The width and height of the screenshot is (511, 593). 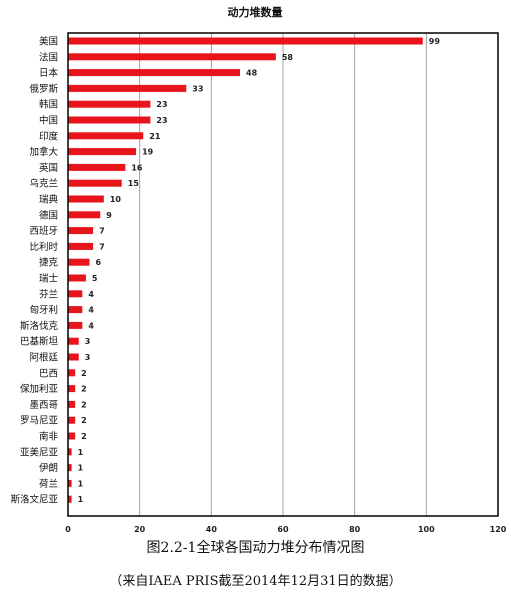 What do you see at coordinates (48, 373) in the screenshot?
I see `category-label: 巴西` at bounding box center [48, 373].